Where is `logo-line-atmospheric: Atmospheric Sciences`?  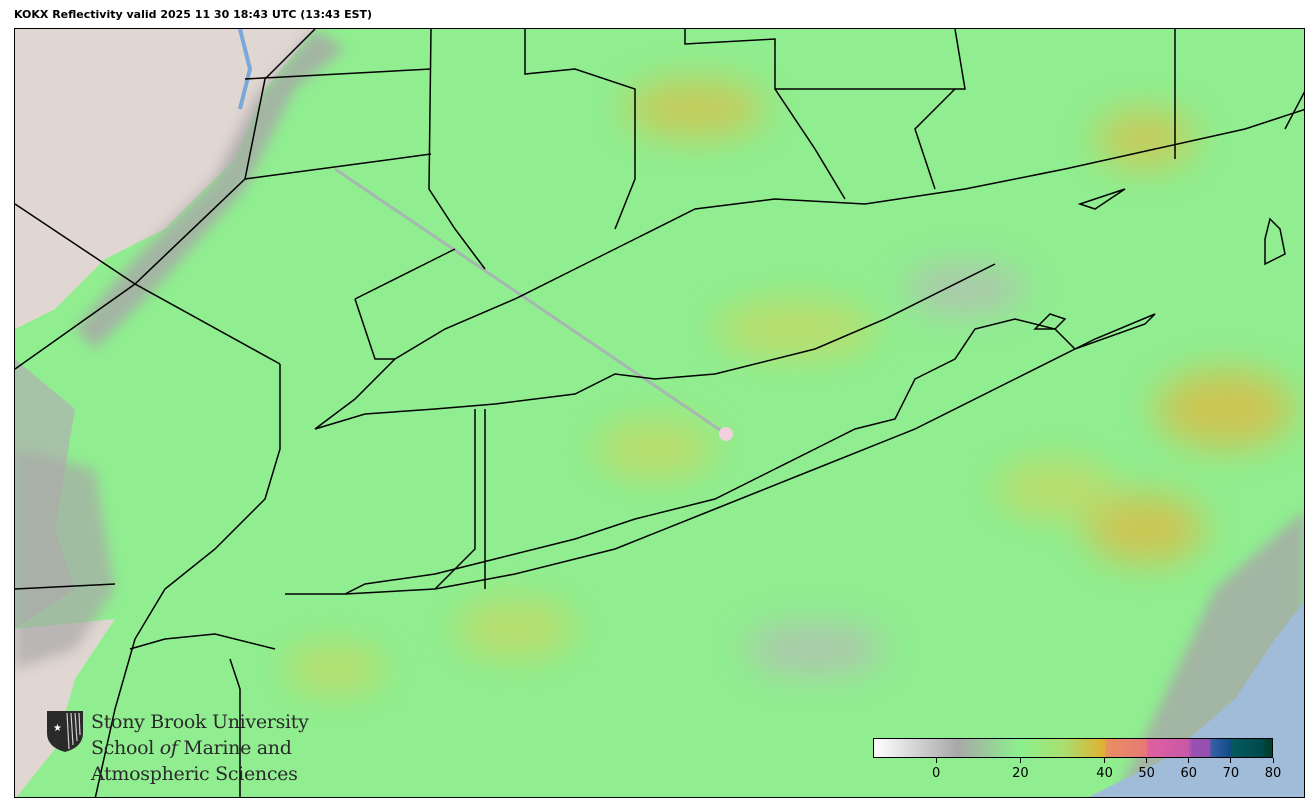 logo-line-atmospheric: Atmospheric Sciences is located at coordinates (194, 774).